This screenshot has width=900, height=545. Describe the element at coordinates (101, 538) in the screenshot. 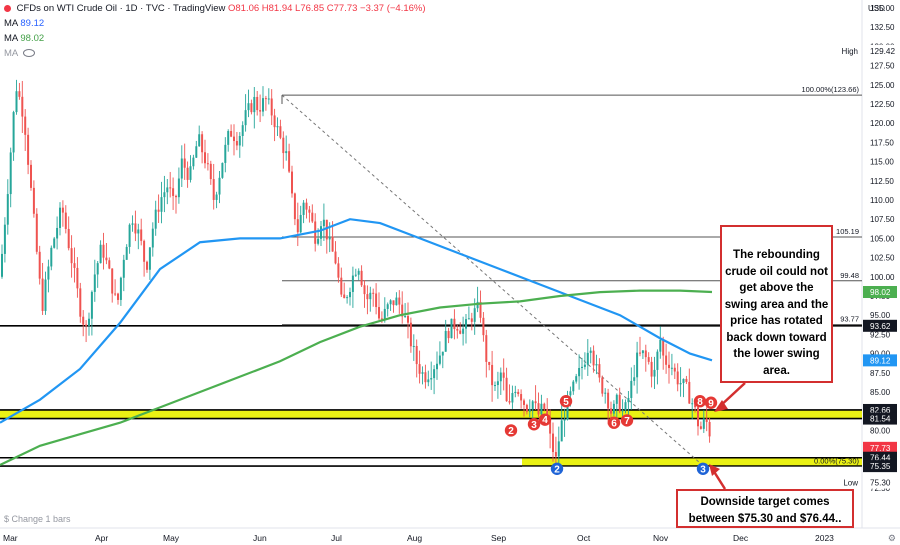

I see `x-tick-label: Apr` at that location.